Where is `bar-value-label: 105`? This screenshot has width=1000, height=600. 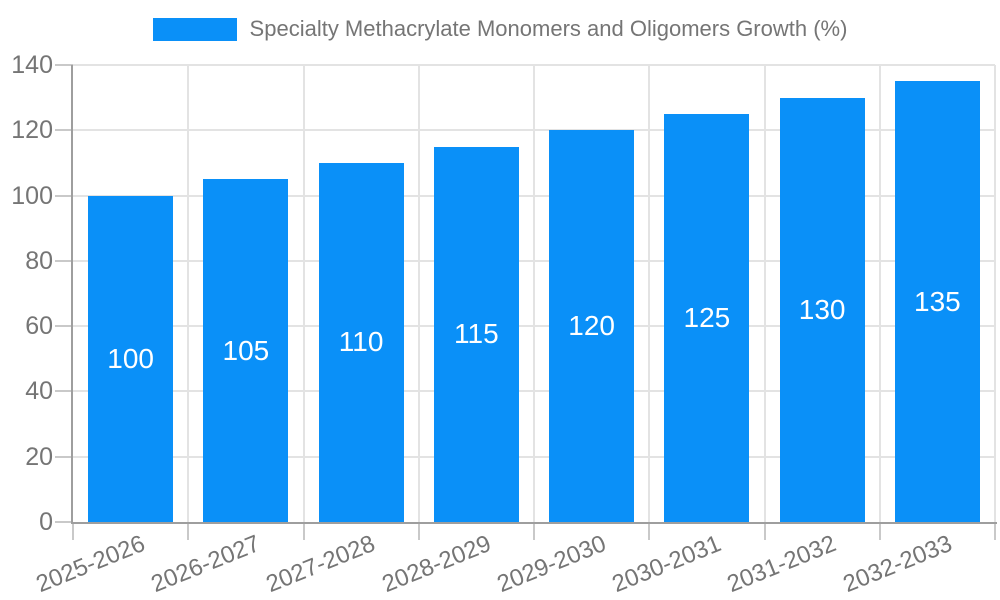 bar-value-label: 105 is located at coordinates (246, 350).